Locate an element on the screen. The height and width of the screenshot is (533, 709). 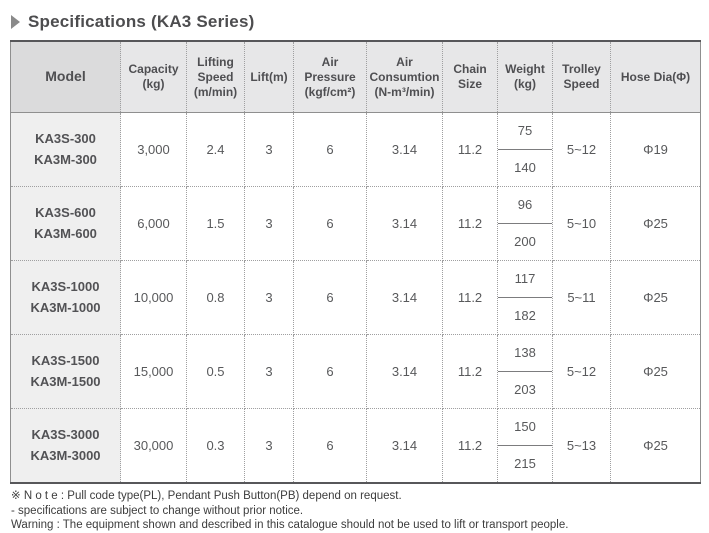
weight-lower-value: 200 is located at coordinates (525, 241).